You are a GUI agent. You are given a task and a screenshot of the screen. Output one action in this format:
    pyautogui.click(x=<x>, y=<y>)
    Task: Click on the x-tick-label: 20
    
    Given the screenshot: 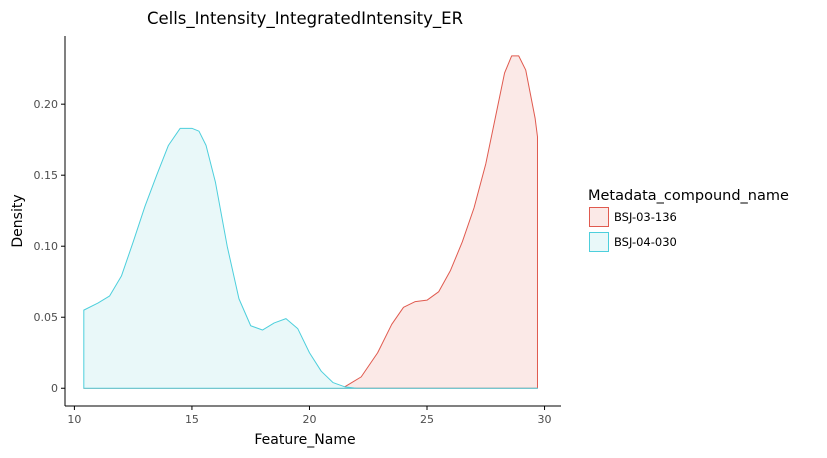 What is the action you would take?
    pyautogui.click(x=309, y=419)
    